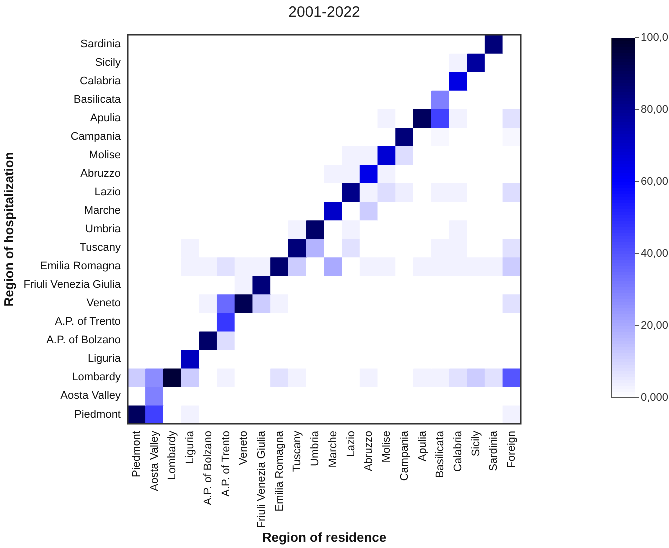  Describe the element at coordinates (103, 304) in the screenshot. I see `y-tick-label: Veneto` at that location.